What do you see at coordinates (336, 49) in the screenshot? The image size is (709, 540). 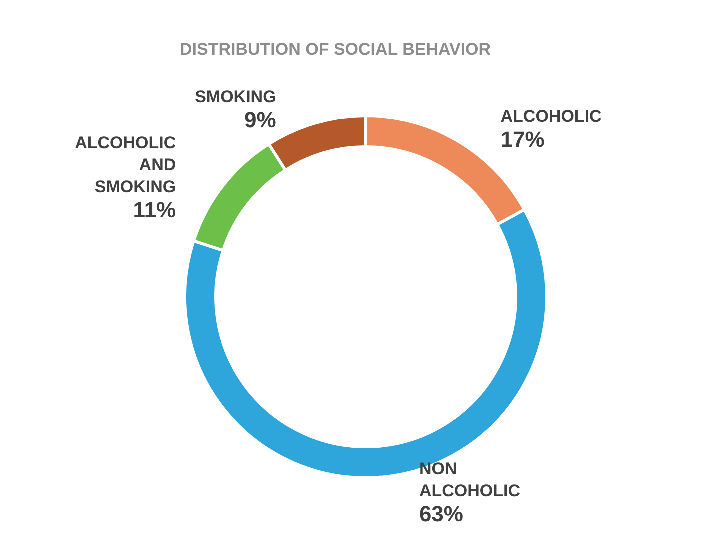 I see `chart-title: DISTRIBUTION OF SOCIAL BEHAVIOR` at bounding box center [336, 49].